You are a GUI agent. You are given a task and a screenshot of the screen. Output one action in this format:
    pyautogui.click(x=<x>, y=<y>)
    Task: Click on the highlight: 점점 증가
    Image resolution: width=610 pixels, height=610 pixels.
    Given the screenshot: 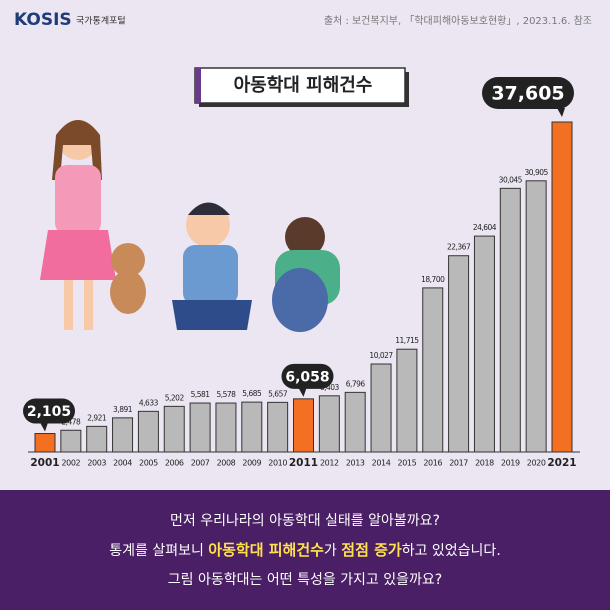 What is the action you would take?
    pyautogui.click(x=371, y=550)
    